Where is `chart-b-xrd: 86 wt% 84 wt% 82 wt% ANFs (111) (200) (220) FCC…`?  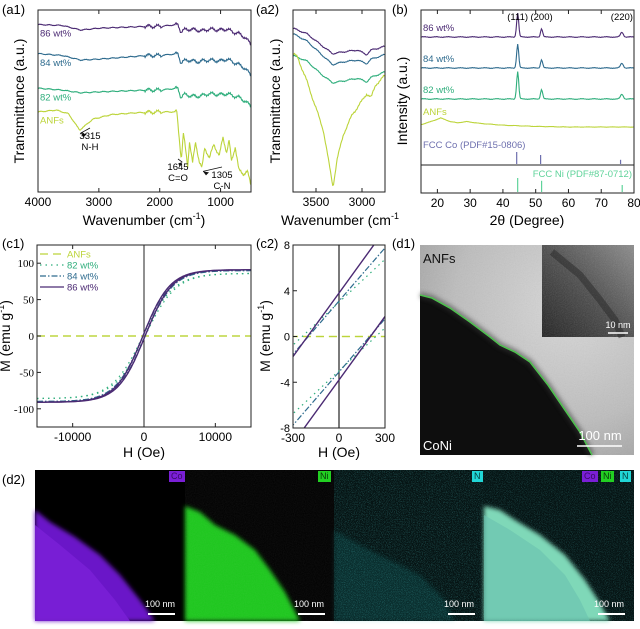
chart-b-xrd: 86 wt% 84 wt% 82 wt% ANFs (111) (200) (220) FCC… is located at coordinates (517, 118).